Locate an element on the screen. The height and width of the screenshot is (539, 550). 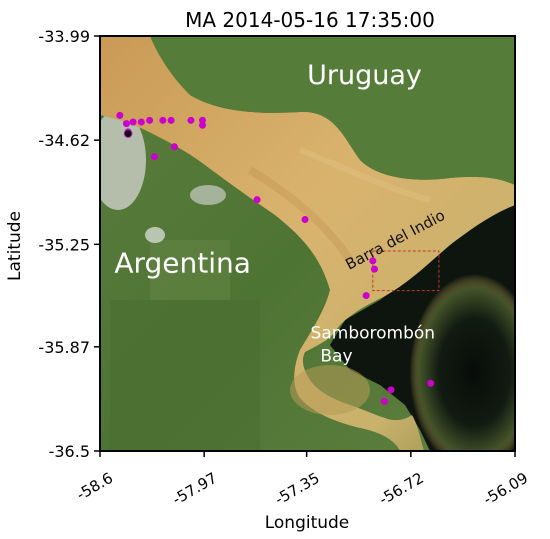
x-tick-label: -58.6 is located at coordinates (94, 486).